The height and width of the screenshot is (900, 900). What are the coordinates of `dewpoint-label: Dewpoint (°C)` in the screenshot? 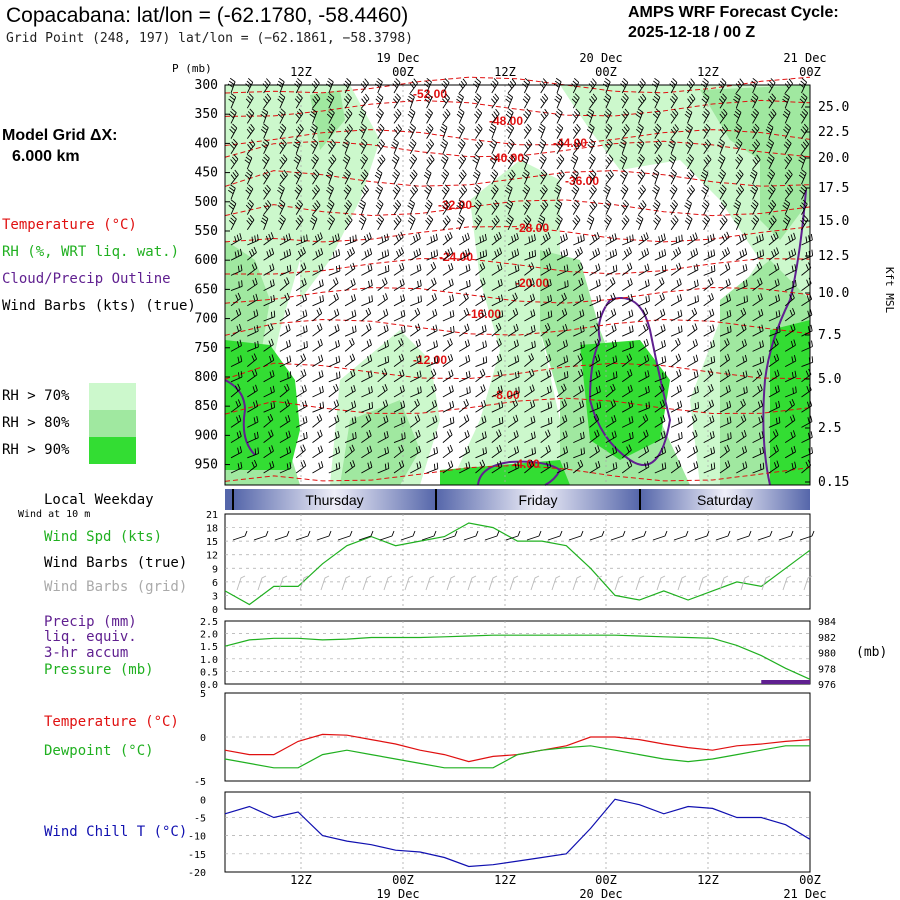 It's located at (99, 751).